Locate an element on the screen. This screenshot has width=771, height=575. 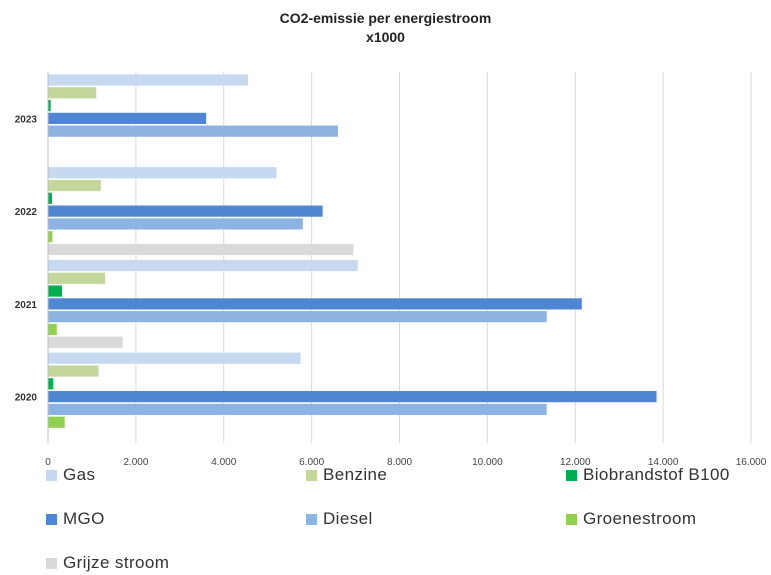
x-tick-label: 12.000 is located at coordinates (575, 462).